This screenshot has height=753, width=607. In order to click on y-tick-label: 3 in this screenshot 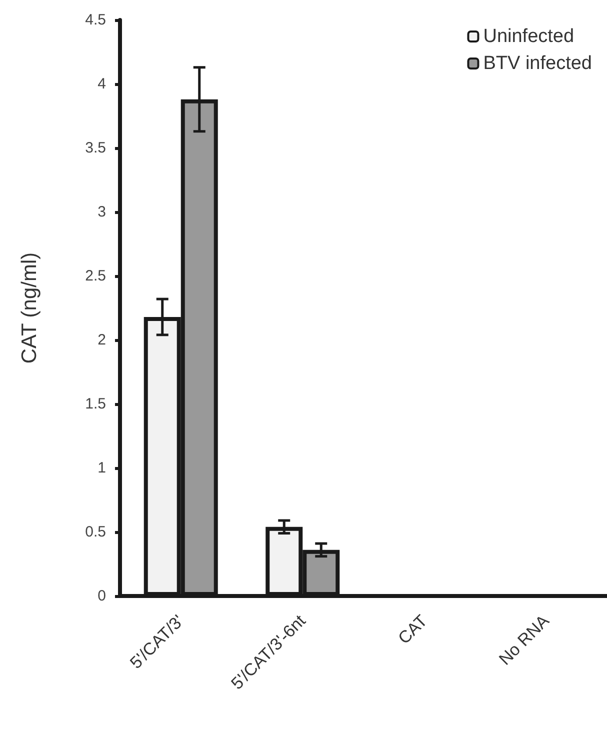, I will do `click(102, 212)`.